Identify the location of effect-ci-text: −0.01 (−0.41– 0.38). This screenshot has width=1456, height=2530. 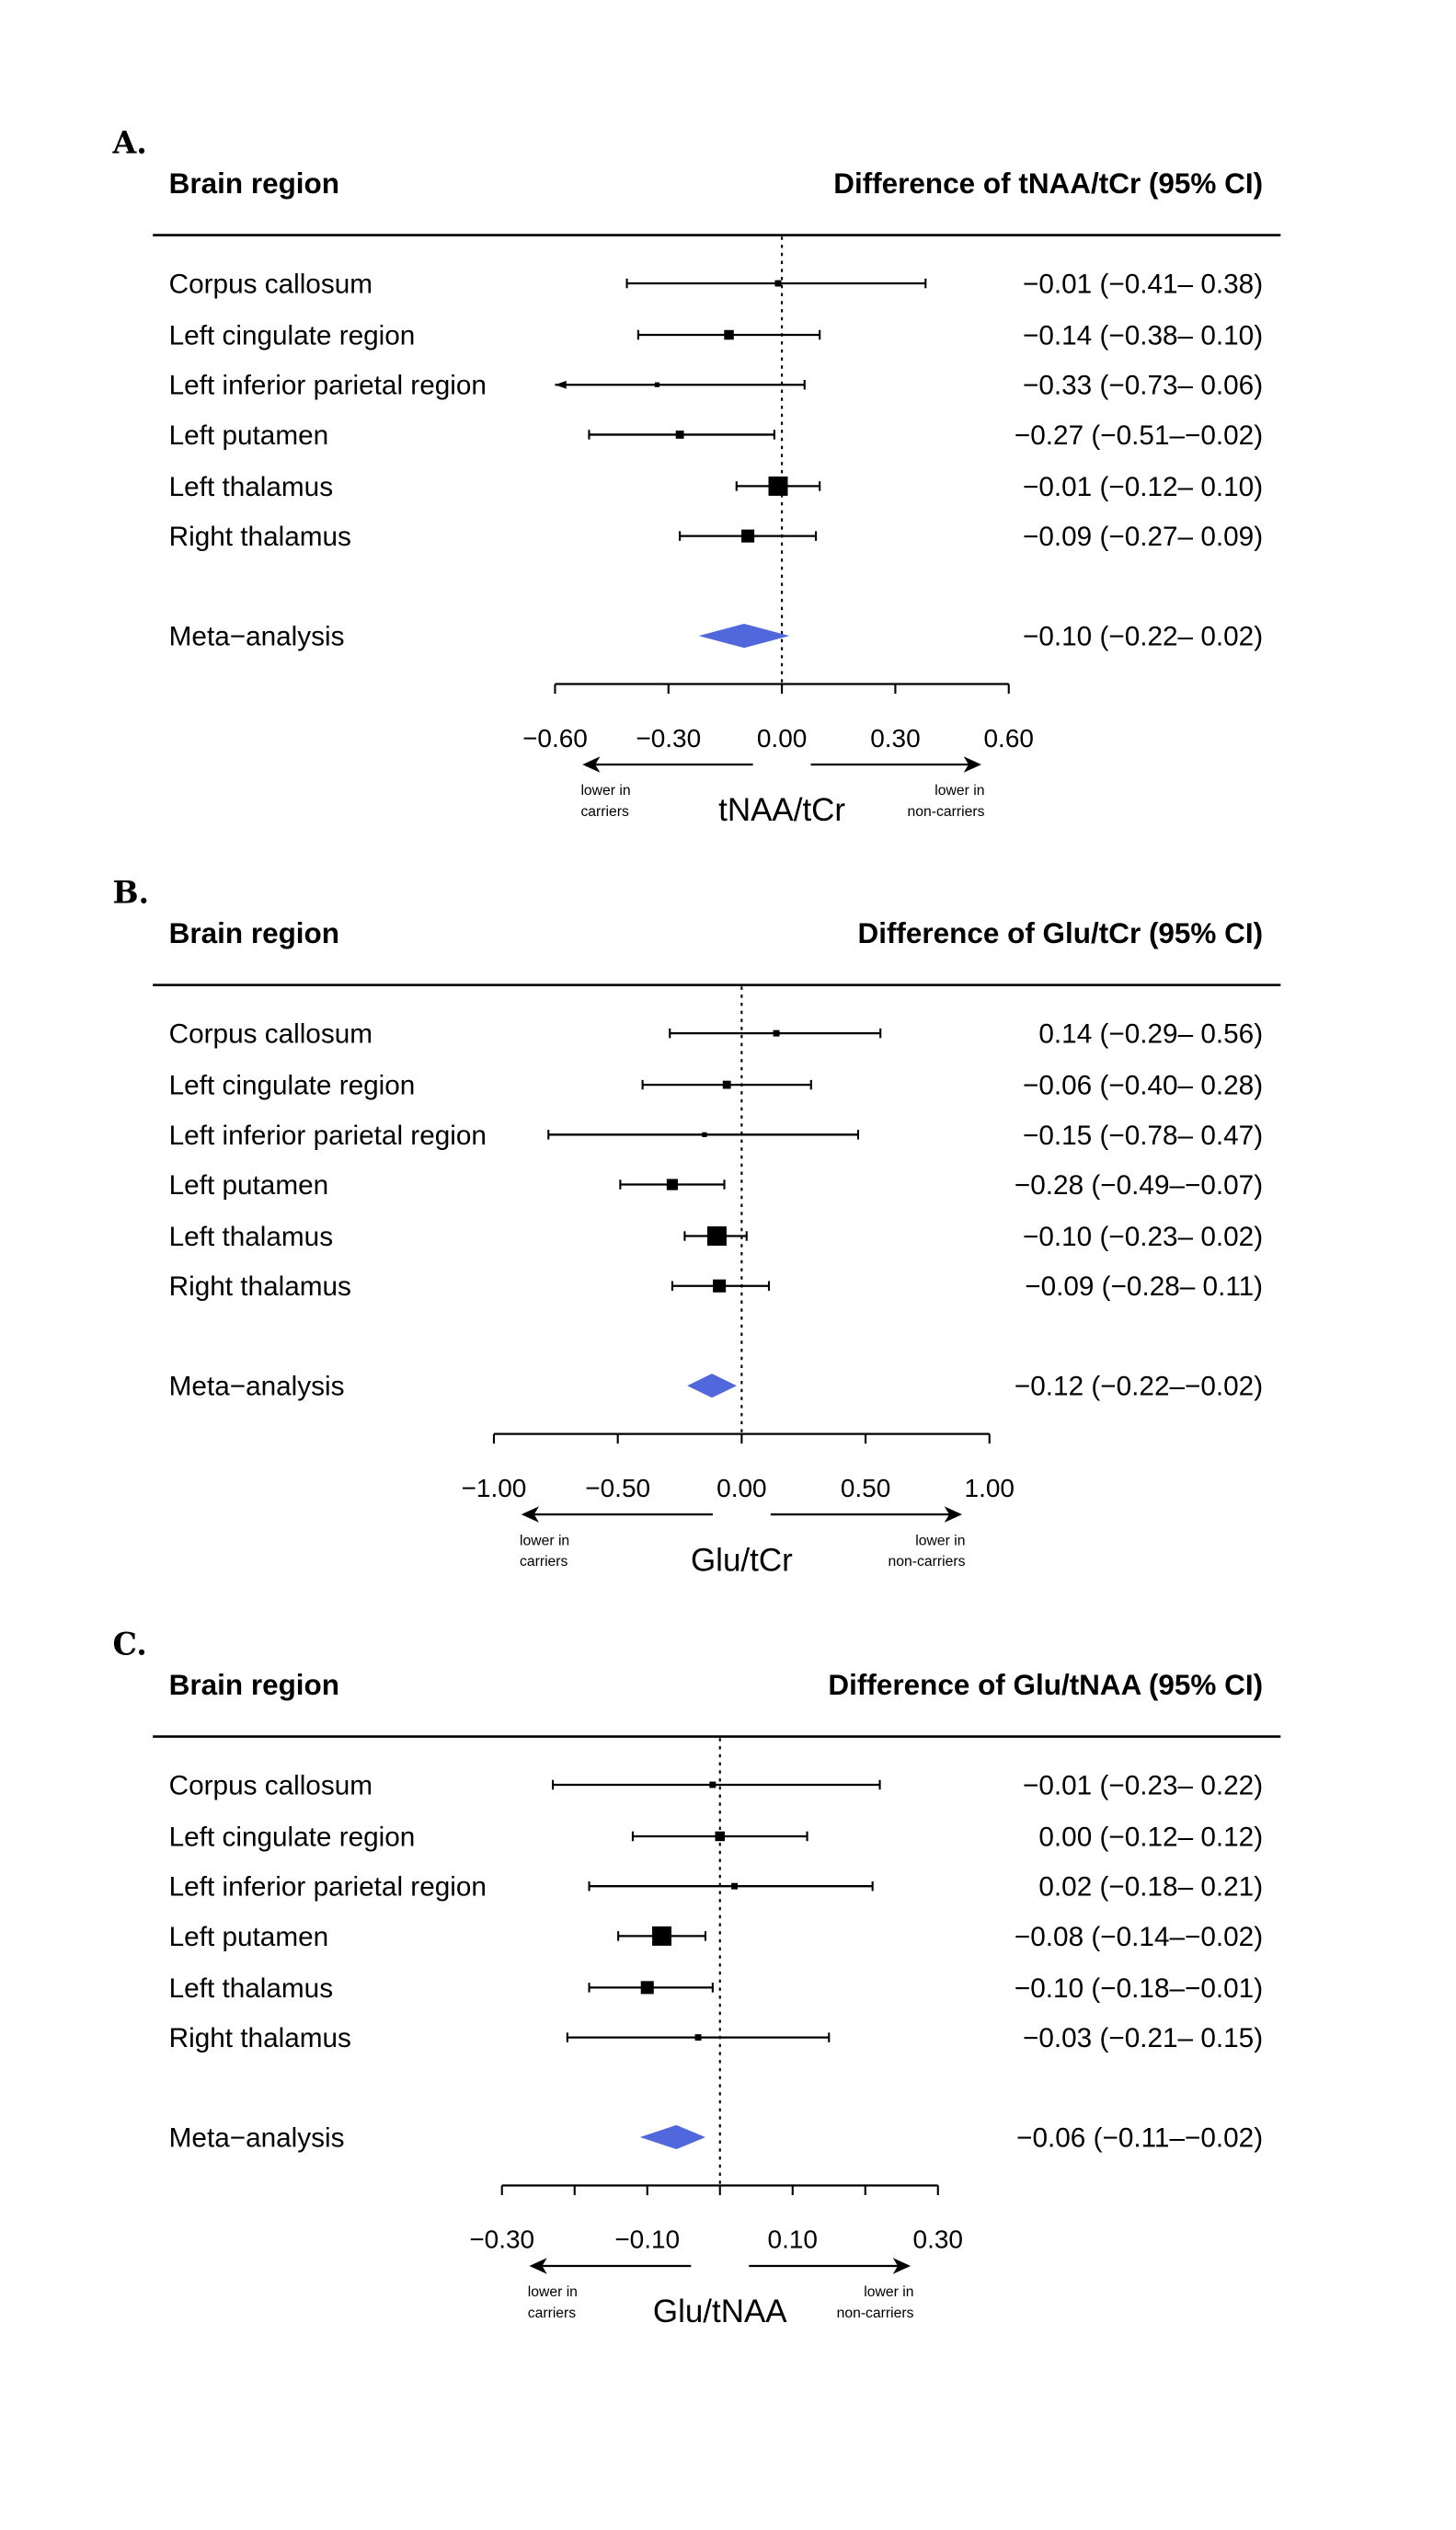
(1143, 285).